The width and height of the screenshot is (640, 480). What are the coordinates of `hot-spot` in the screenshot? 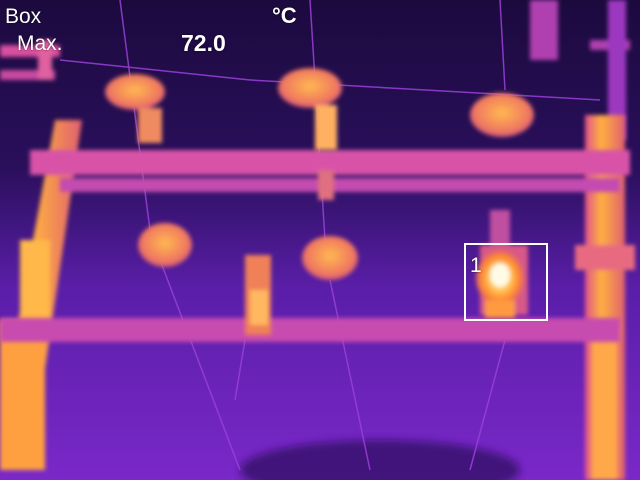 It's located at (502, 264).